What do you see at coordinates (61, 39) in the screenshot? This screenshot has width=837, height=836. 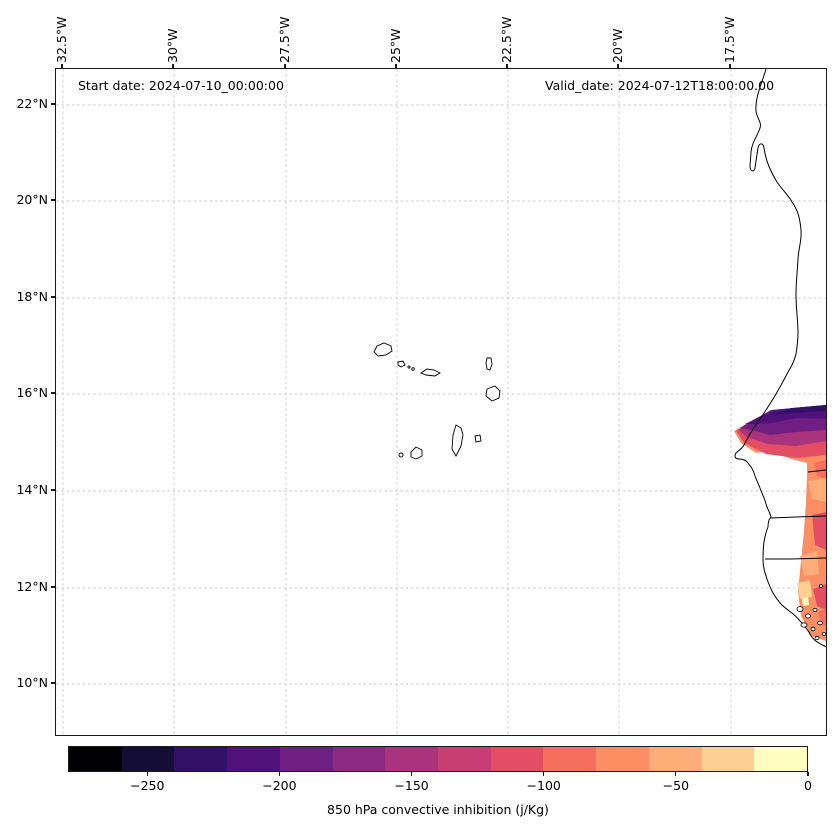 I see `x-tick-label: 32.5°W` at bounding box center [61, 39].